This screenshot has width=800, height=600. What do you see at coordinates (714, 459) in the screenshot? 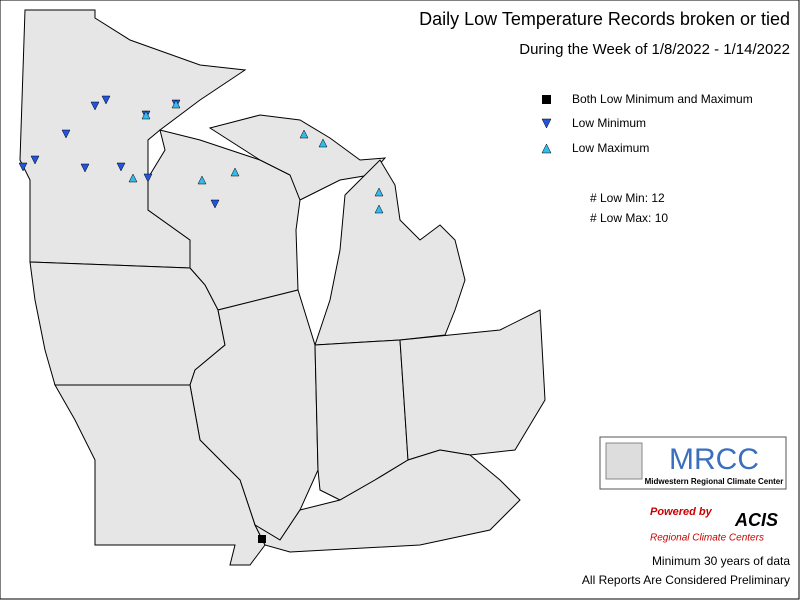
I see `logo-name: MRCC` at bounding box center [714, 459].